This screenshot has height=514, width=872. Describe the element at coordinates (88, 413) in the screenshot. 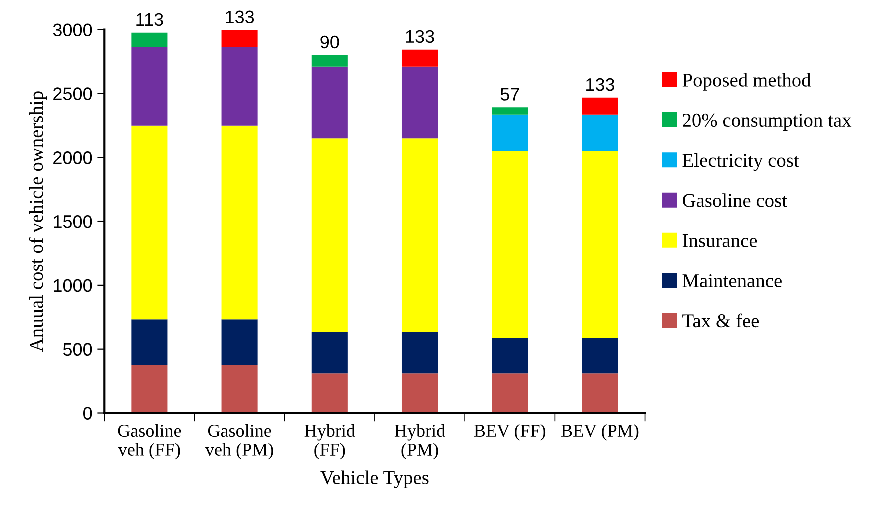

I see `y-tick-label: 0` at that location.